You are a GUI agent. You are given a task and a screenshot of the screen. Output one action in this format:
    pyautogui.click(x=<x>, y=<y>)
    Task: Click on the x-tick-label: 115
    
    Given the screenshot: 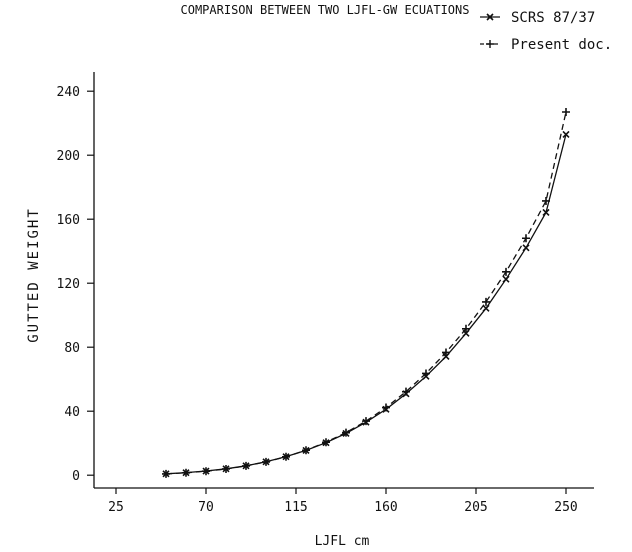 What is the action you would take?
    pyautogui.click(x=295, y=507)
    